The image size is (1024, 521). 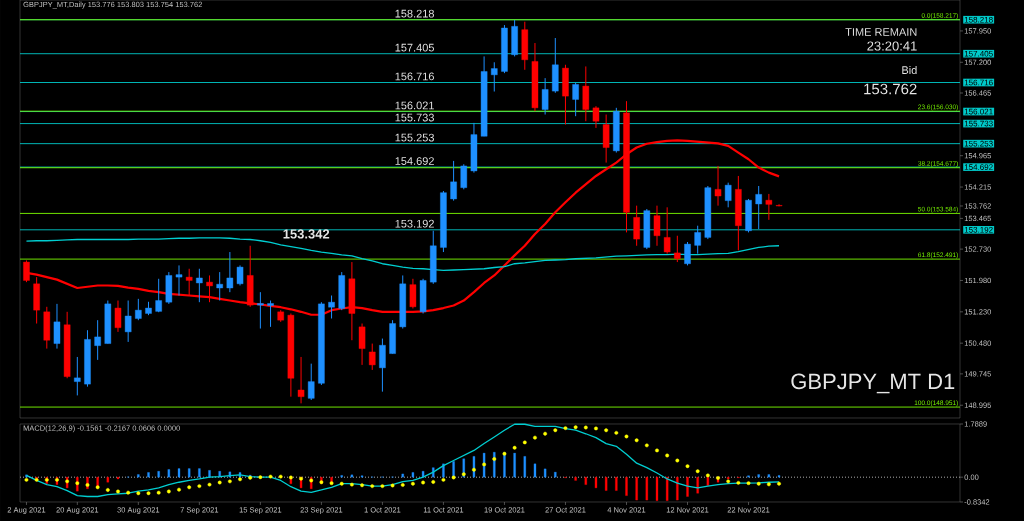 What do you see at coordinates (414, 105) in the screenshot?
I see `annotation: 156.021` at bounding box center [414, 105].